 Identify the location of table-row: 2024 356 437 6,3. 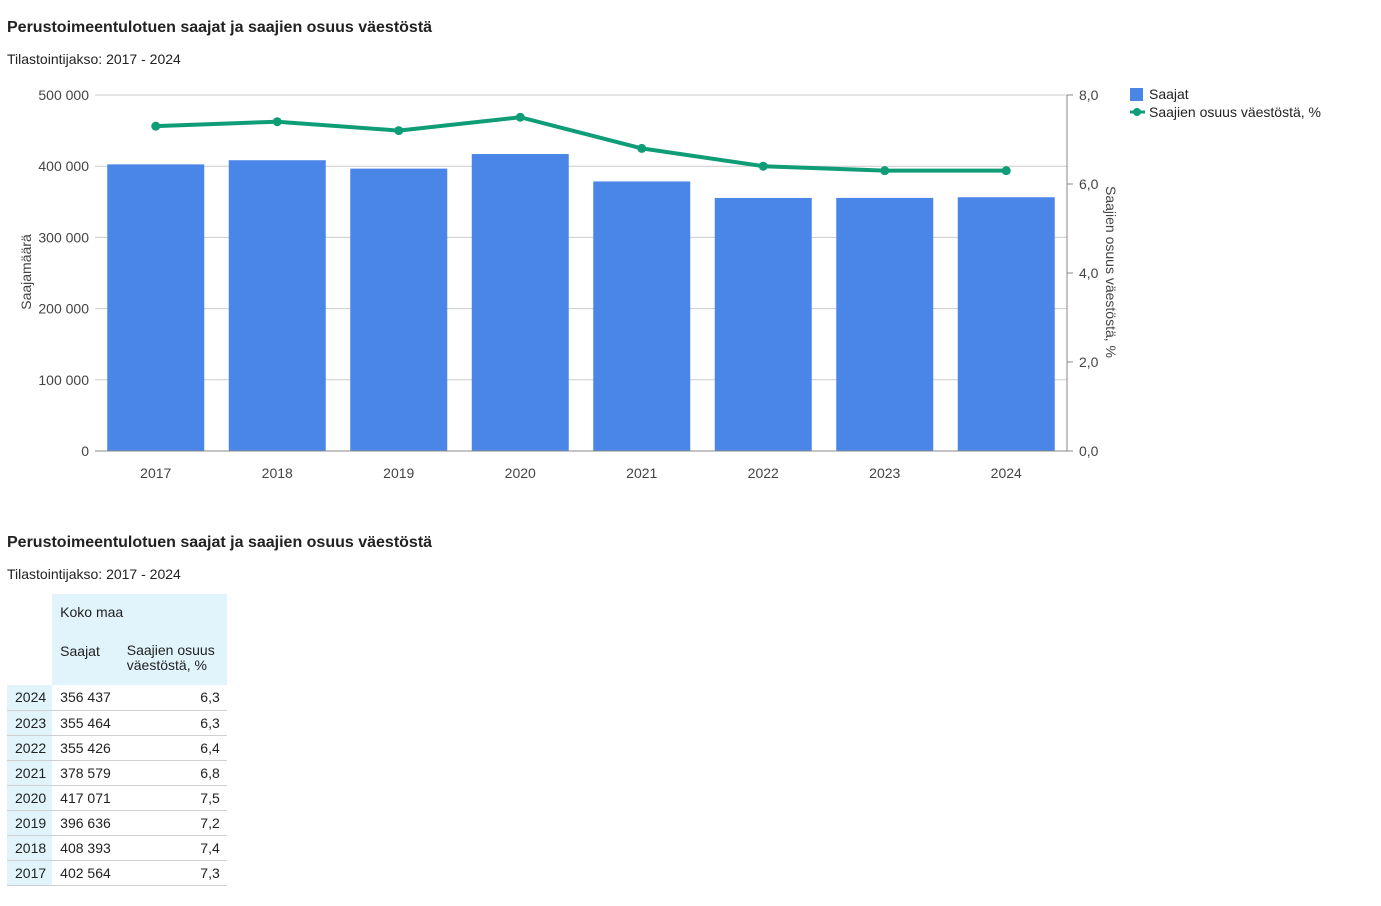
(117, 698).